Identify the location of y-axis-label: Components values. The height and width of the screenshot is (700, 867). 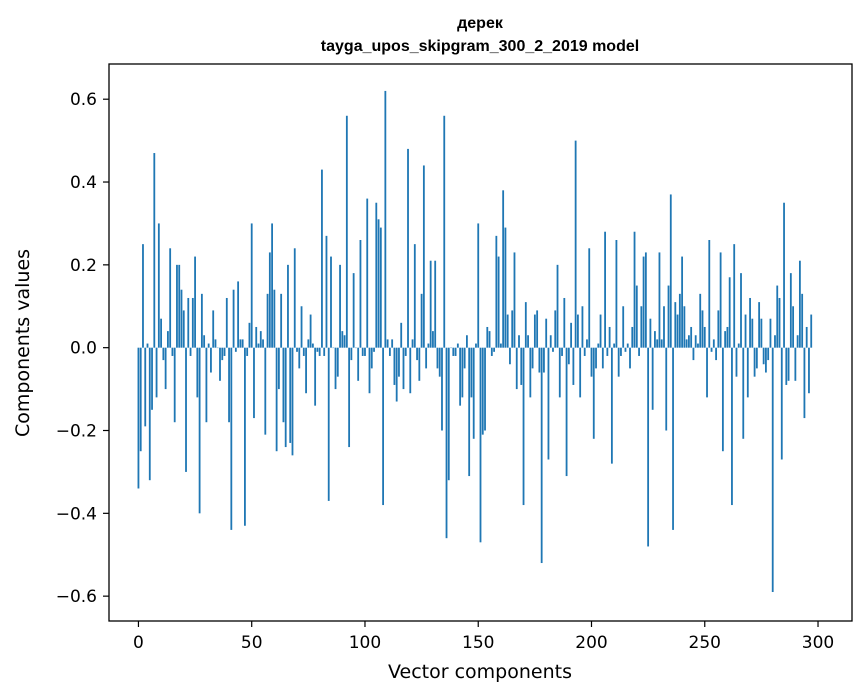
(23, 343).